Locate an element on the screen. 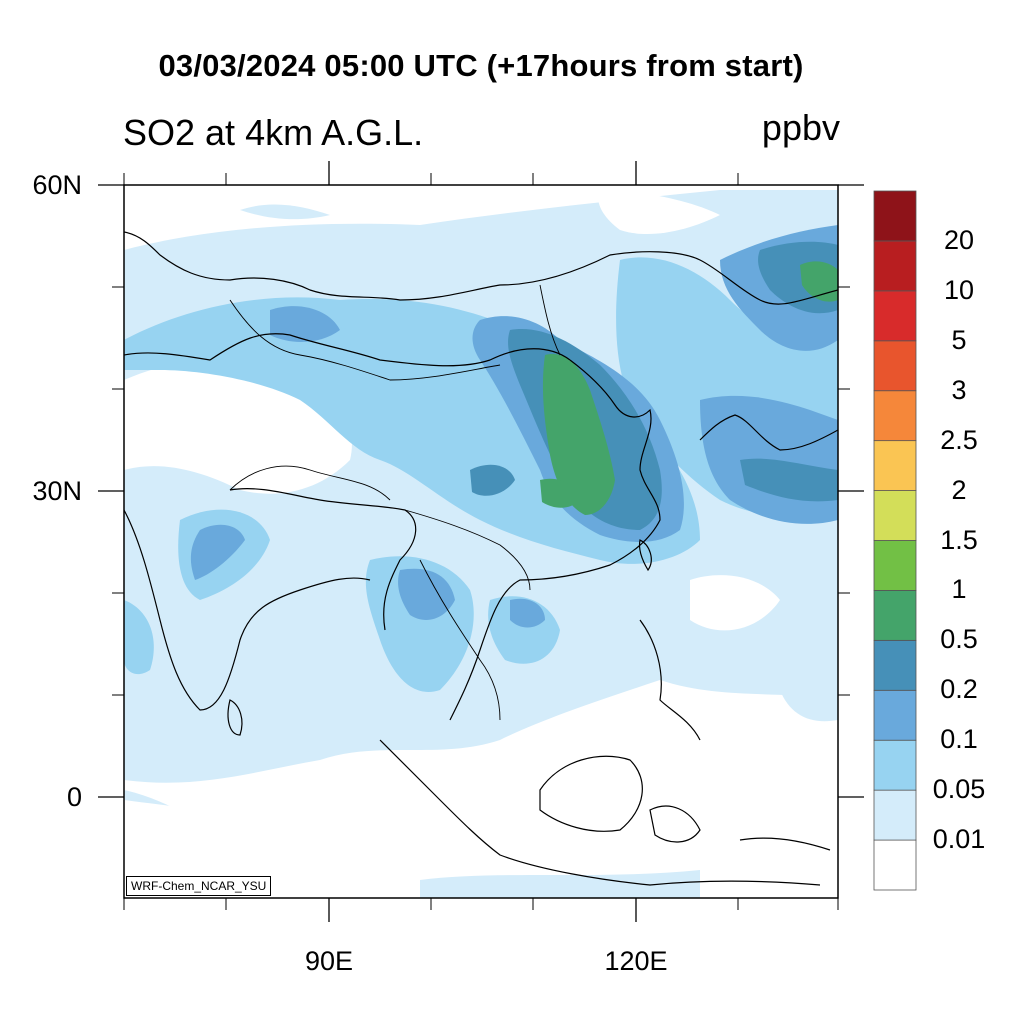 This screenshot has width=1024, height=1024. legend-label: 0.2 is located at coordinates (959, 689).